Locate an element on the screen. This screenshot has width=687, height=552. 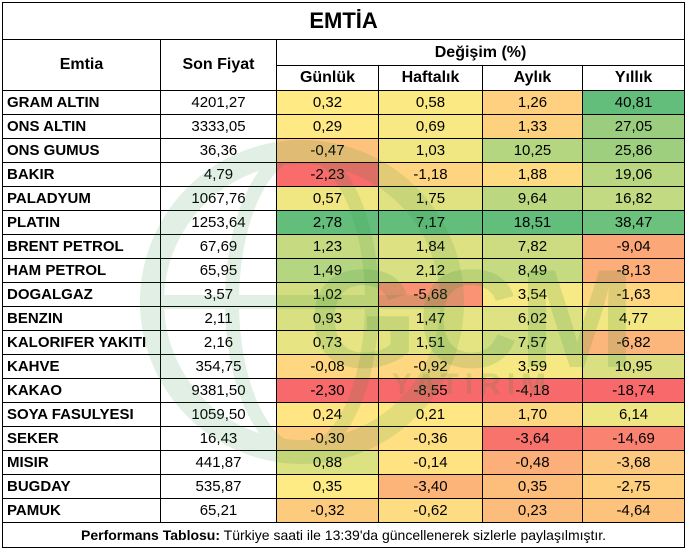
change-weekly: -8,55 is located at coordinates (430, 390).